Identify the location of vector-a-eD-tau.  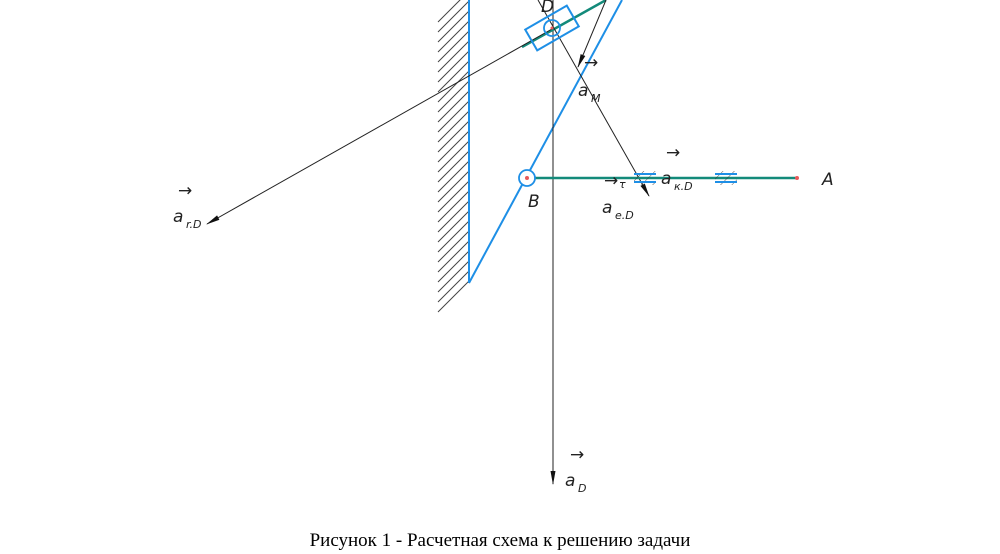
(593, 98).